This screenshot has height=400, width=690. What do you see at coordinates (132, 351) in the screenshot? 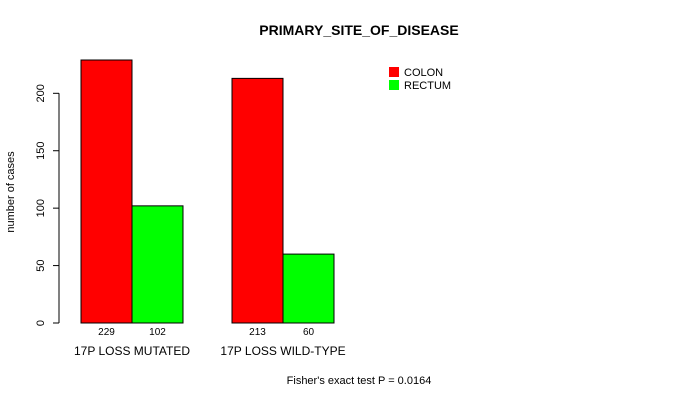
I see `category-label: 17P LOSS MUTATED` at bounding box center [132, 351].